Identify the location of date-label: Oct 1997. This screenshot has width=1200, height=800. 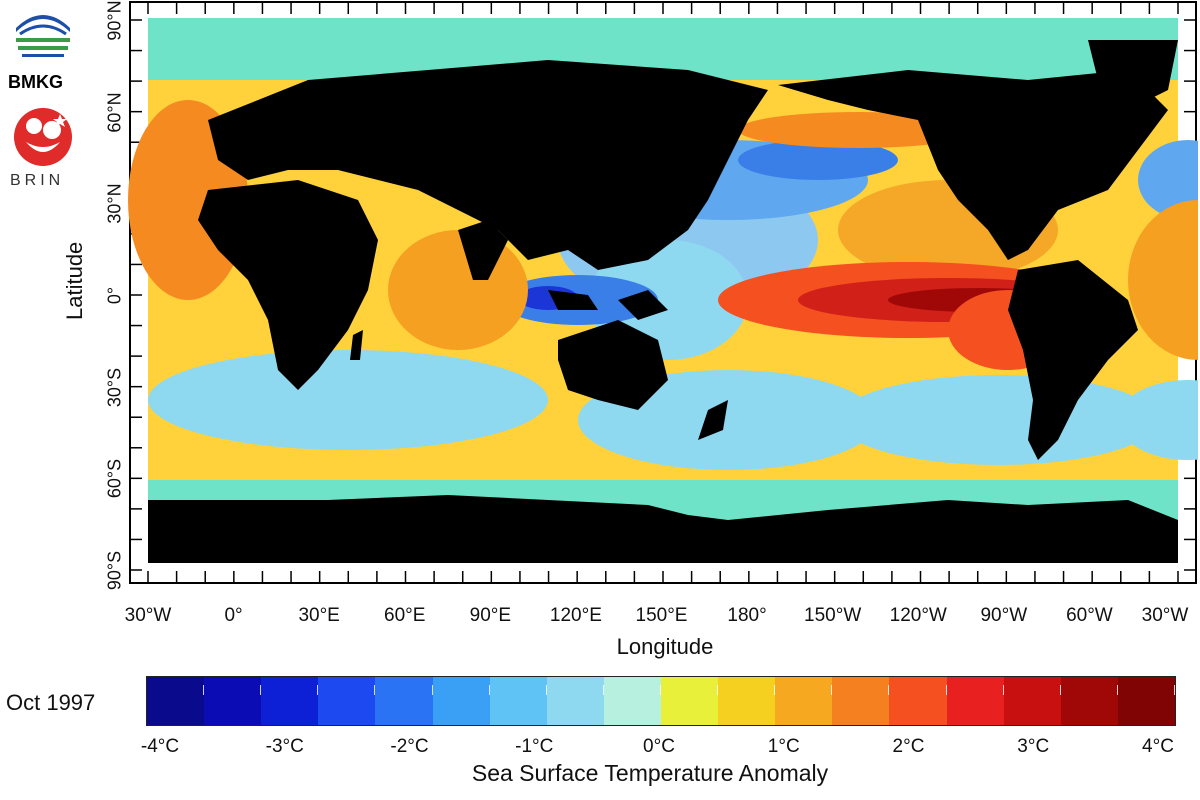
(51, 702).